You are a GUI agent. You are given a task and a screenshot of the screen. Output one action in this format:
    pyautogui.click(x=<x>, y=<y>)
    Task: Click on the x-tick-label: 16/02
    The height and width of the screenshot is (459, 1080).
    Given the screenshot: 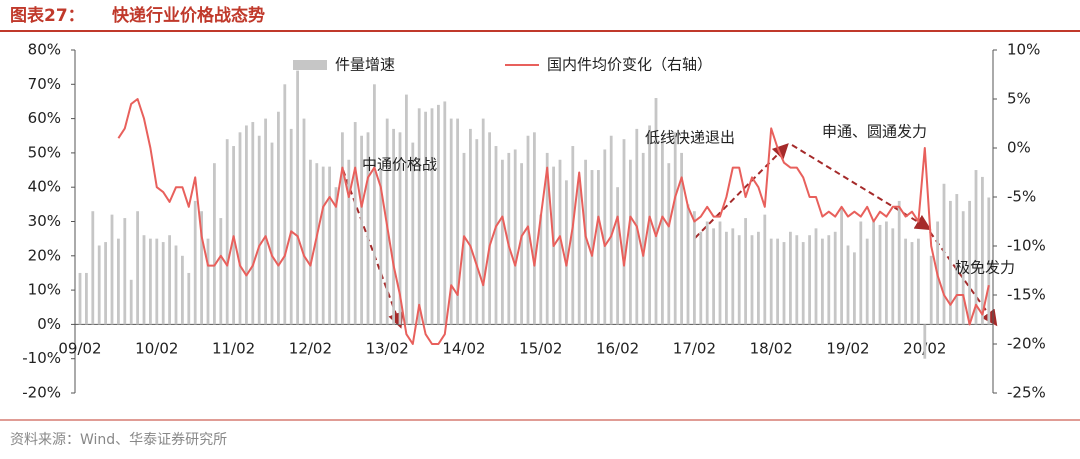 What is the action you would take?
    pyautogui.click(x=617, y=349)
    